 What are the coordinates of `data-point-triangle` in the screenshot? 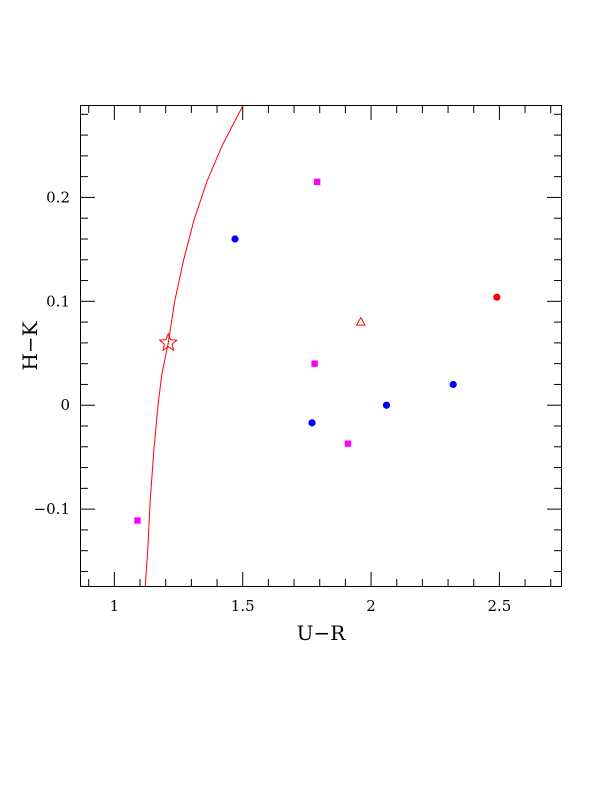 It's located at (360, 321).